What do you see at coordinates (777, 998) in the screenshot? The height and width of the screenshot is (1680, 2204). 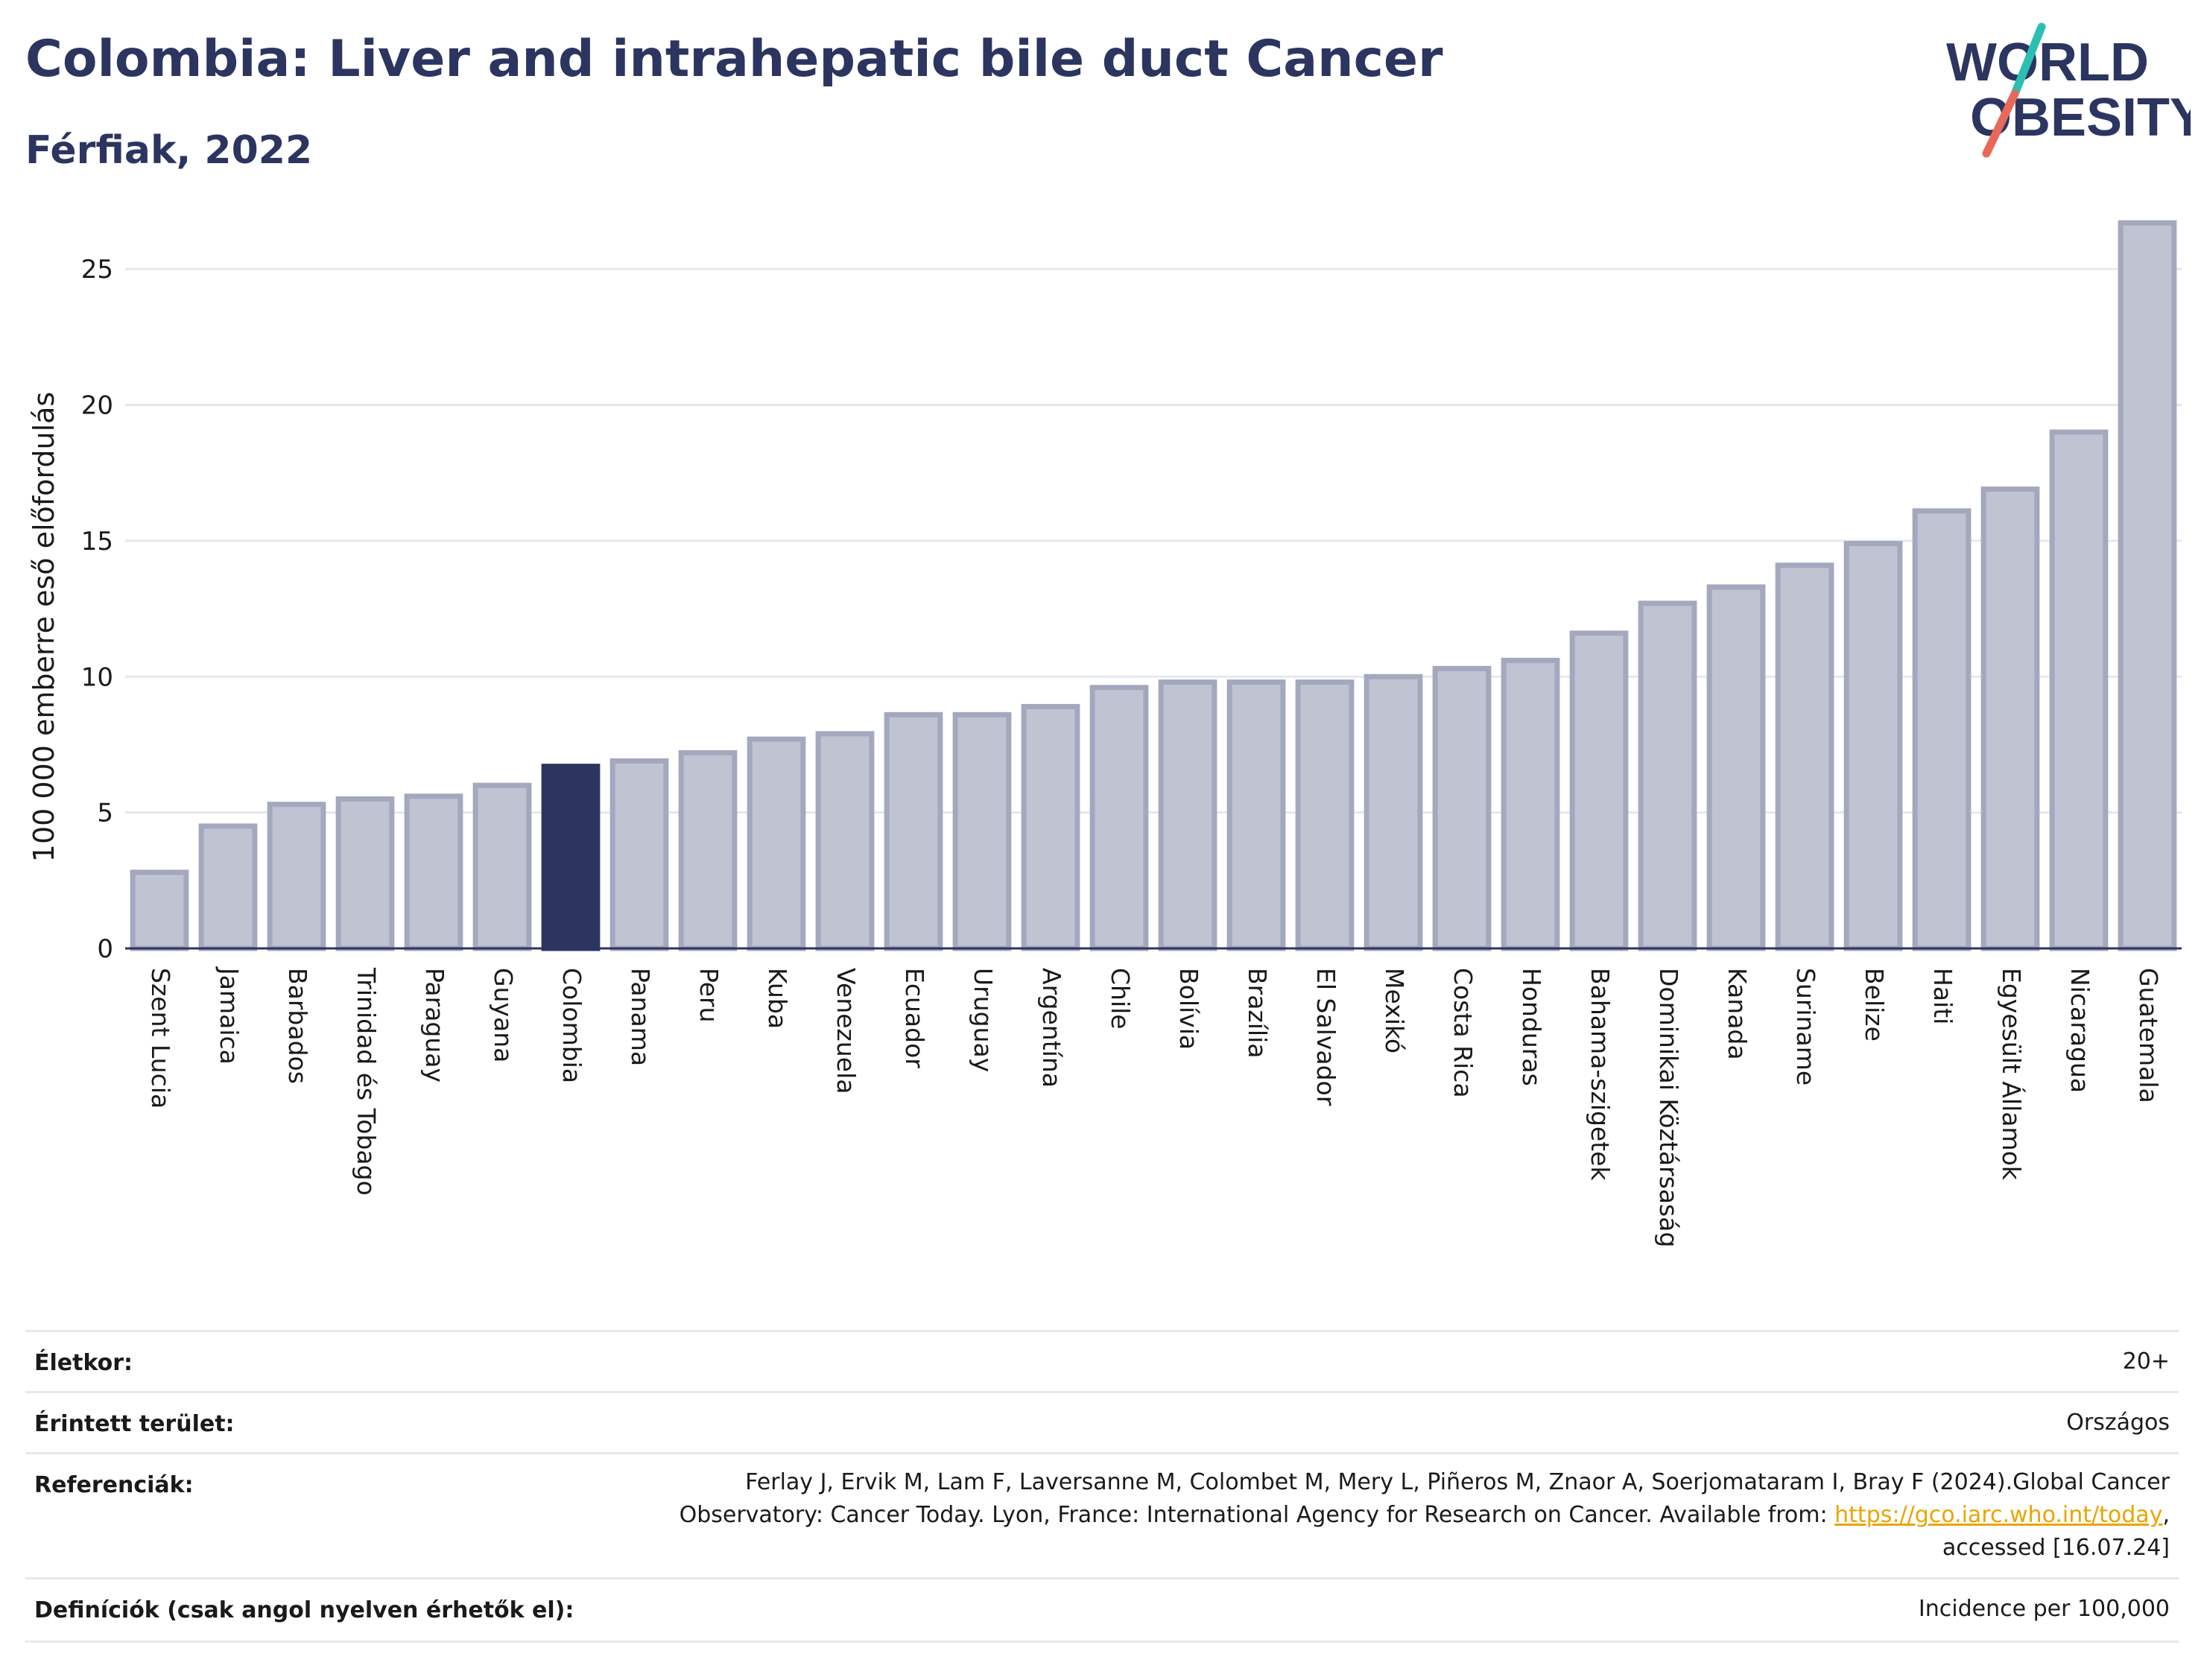 I see `x-tick-label: Kuba` at bounding box center [777, 998].